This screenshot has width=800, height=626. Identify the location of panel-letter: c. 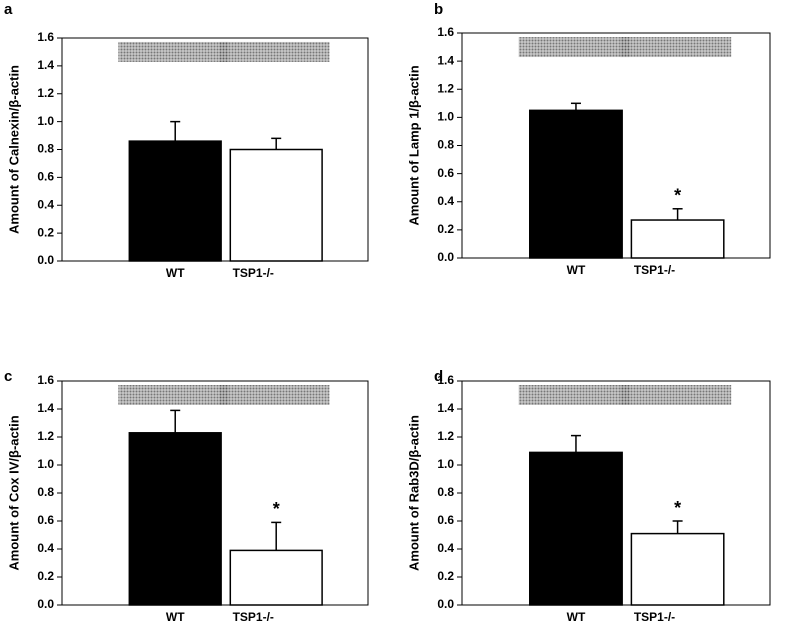
(8, 376).